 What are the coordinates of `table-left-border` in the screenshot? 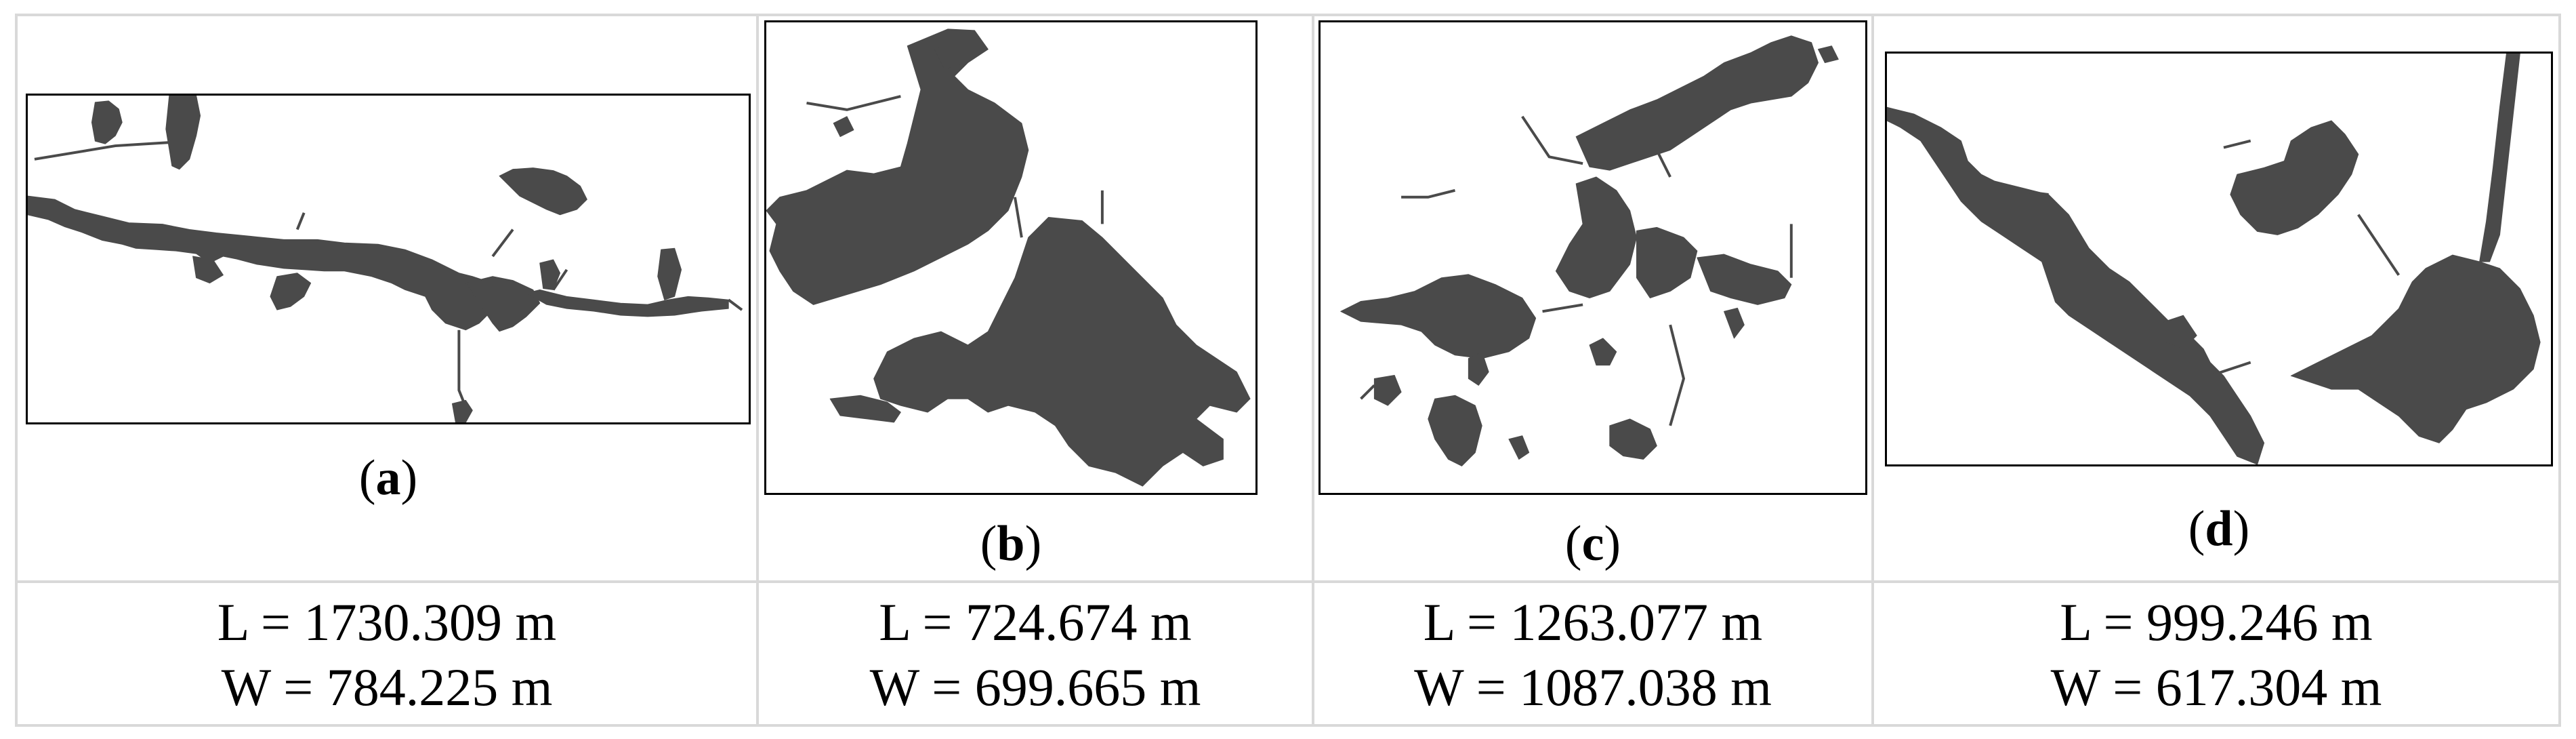 It's located at (16, 370).